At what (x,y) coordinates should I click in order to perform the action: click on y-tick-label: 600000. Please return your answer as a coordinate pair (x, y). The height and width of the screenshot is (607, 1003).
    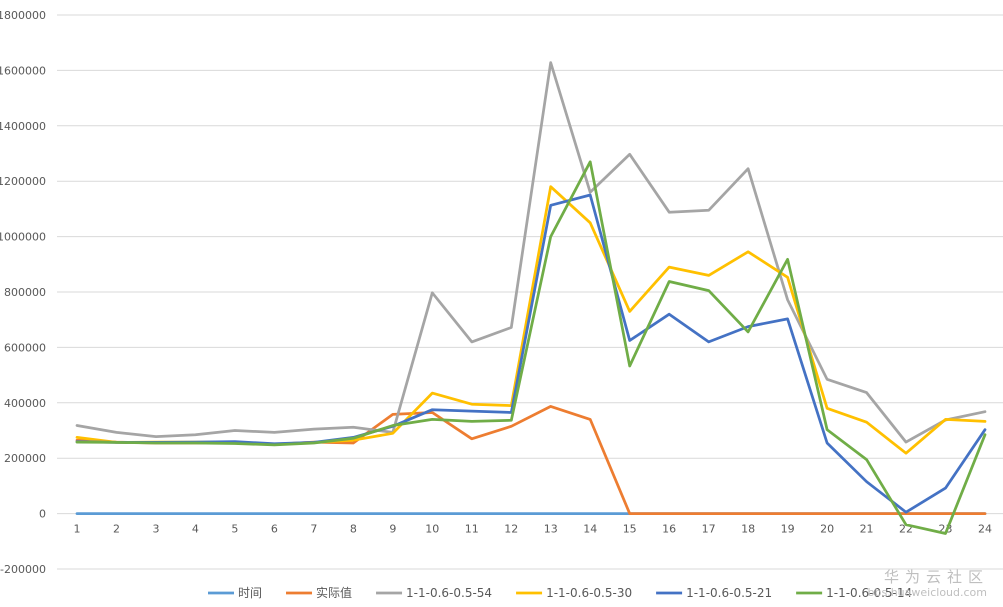
    Looking at the image, I should click on (25, 347).